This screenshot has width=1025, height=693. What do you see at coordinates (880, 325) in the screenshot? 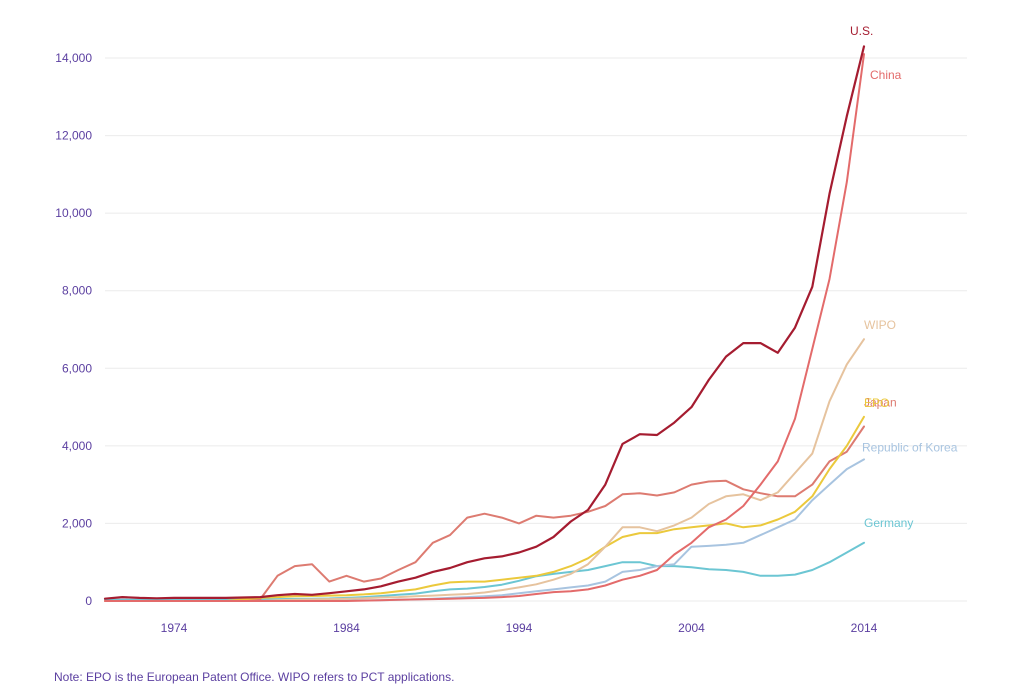
I see `series-label: WIPO` at bounding box center [880, 325].